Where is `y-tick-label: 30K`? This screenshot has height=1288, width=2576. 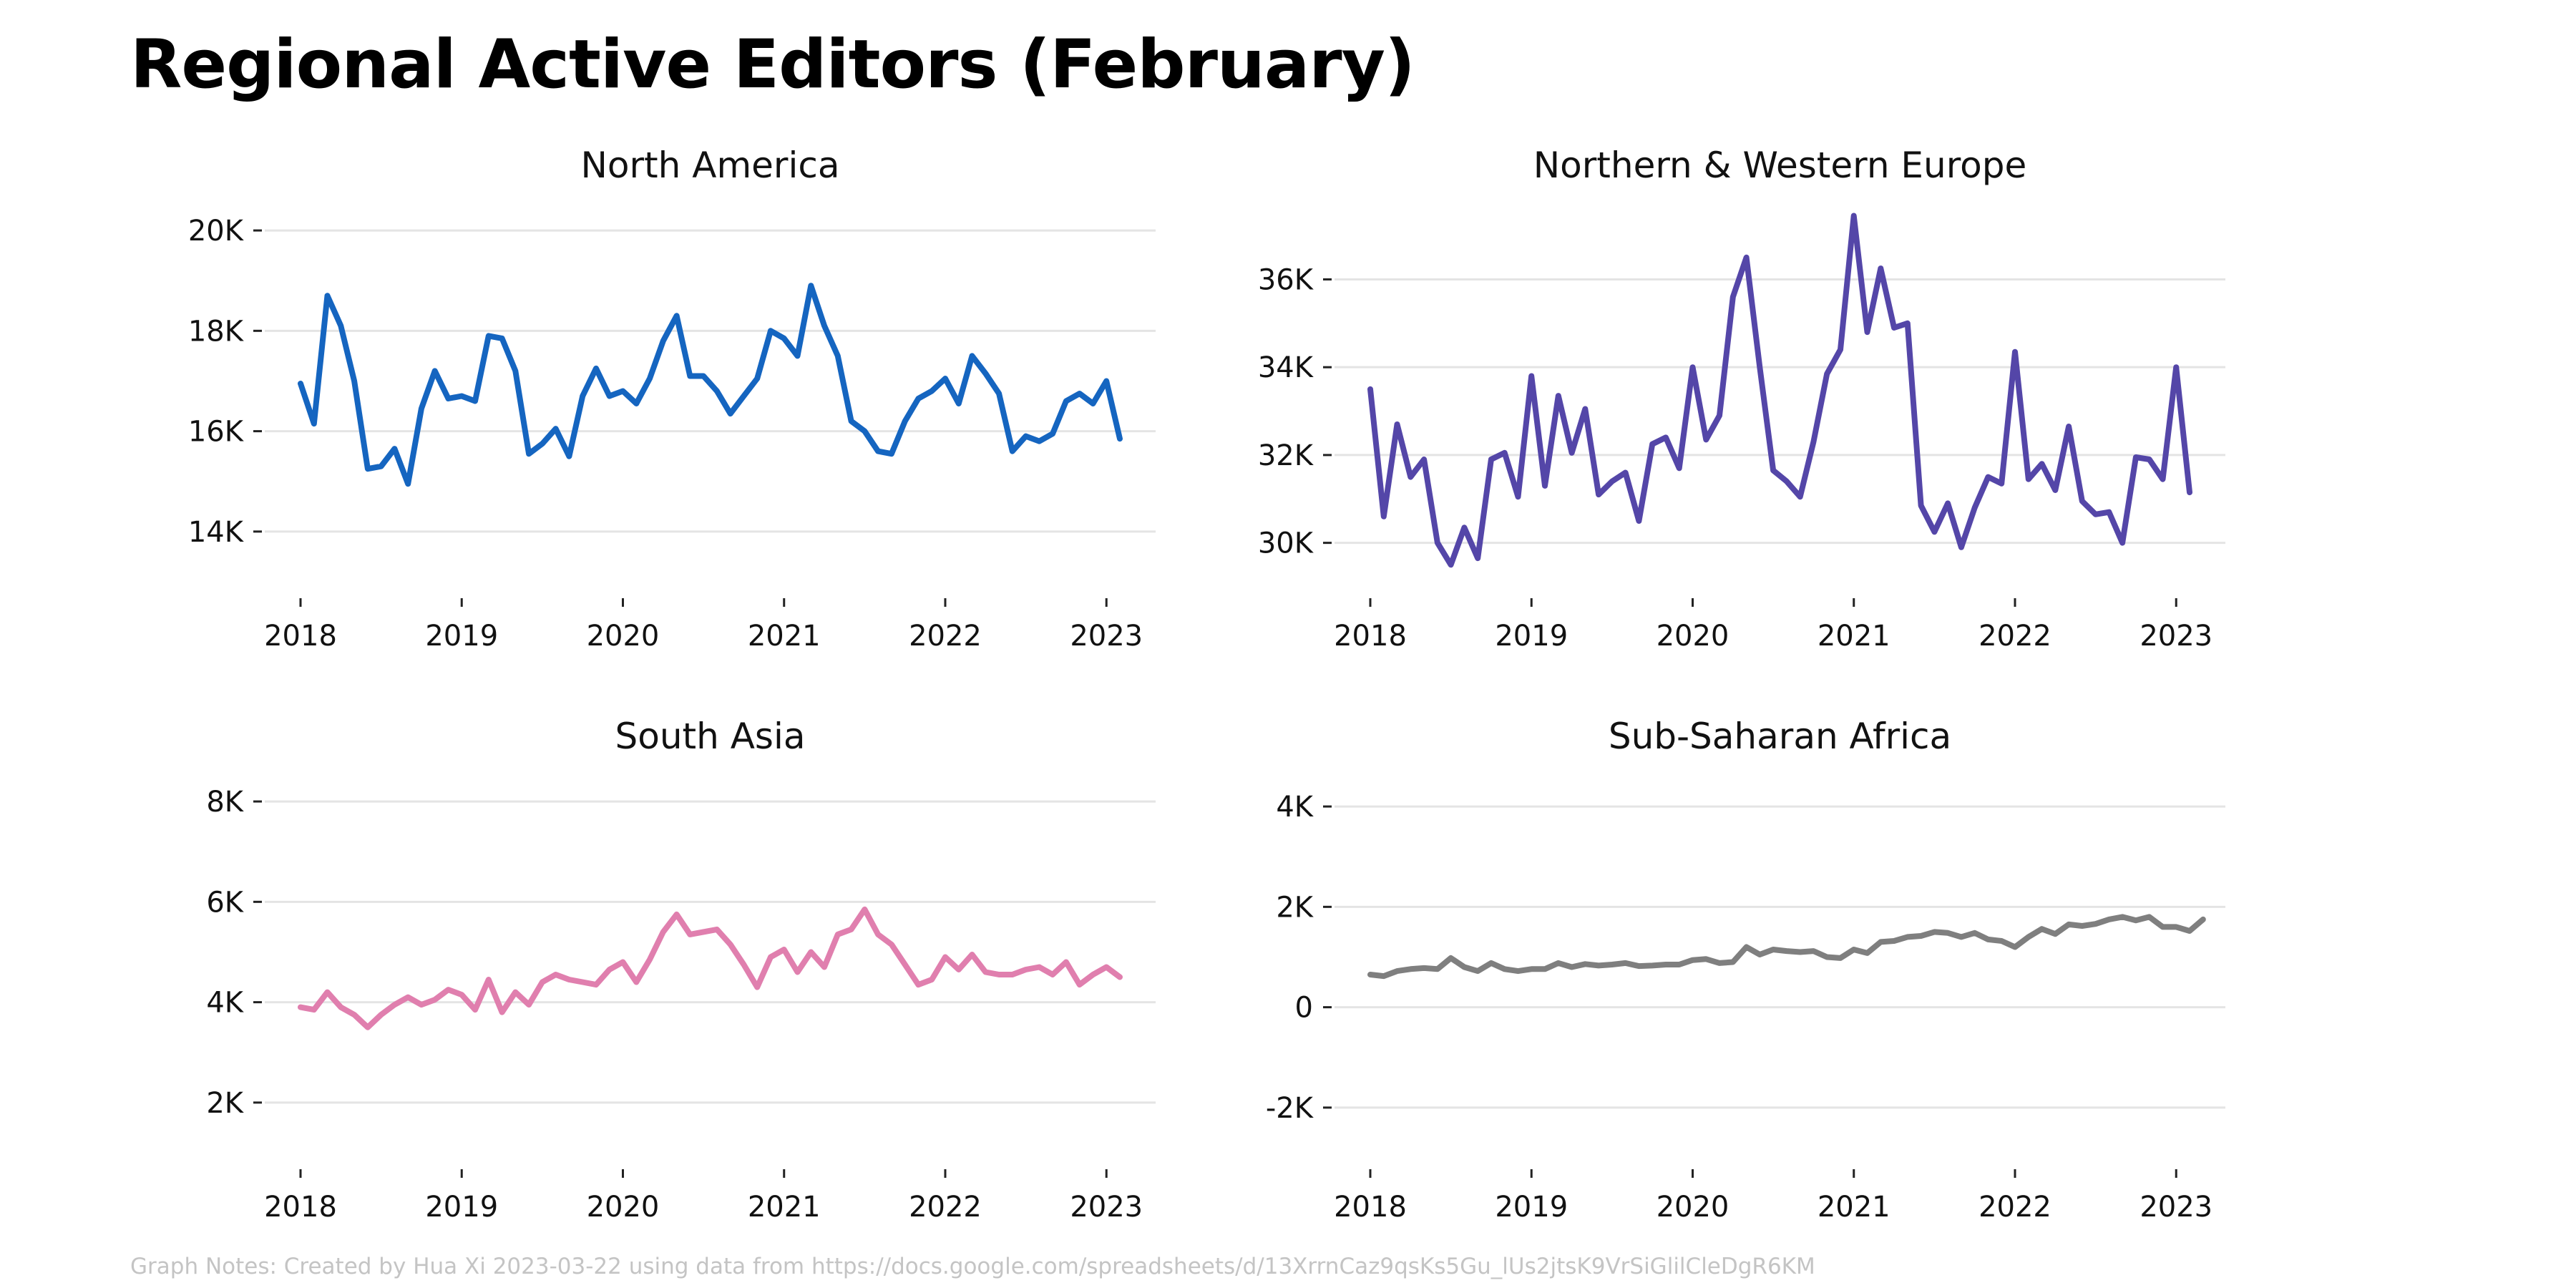 y-tick-label: 30K is located at coordinates (1286, 543).